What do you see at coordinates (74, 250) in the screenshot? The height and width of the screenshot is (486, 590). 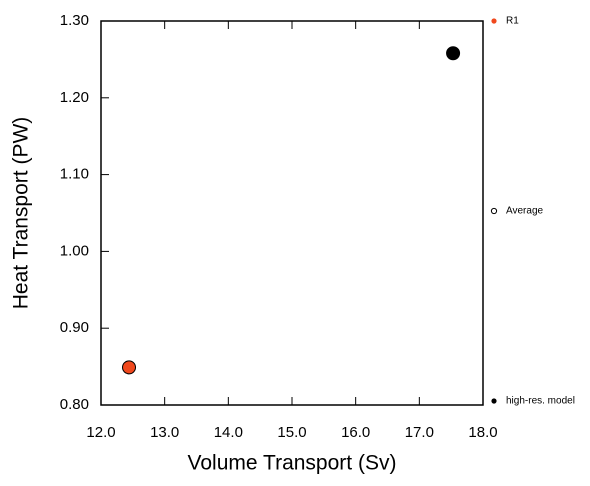 I see `y-tick-label: 1.00` at bounding box center [74, 250].